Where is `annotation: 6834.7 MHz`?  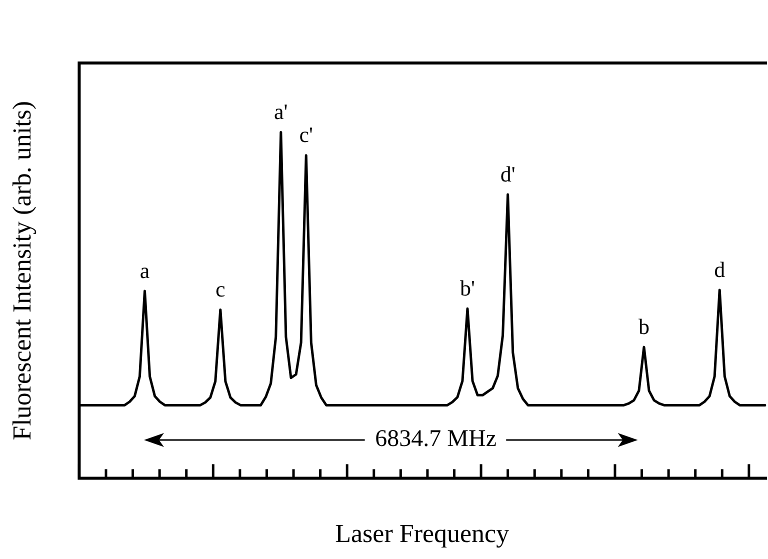
annotation: 6834.7 MHz is located at coordinates (435, 439).